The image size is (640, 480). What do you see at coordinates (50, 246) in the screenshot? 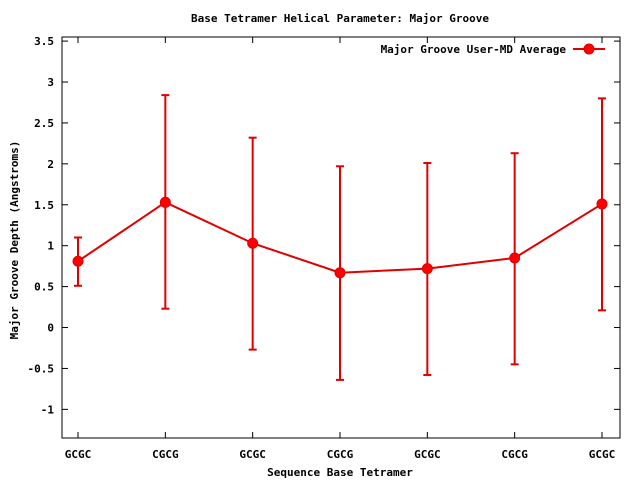
I see `y-tick-label: 1` at bounding box center [50, 246].